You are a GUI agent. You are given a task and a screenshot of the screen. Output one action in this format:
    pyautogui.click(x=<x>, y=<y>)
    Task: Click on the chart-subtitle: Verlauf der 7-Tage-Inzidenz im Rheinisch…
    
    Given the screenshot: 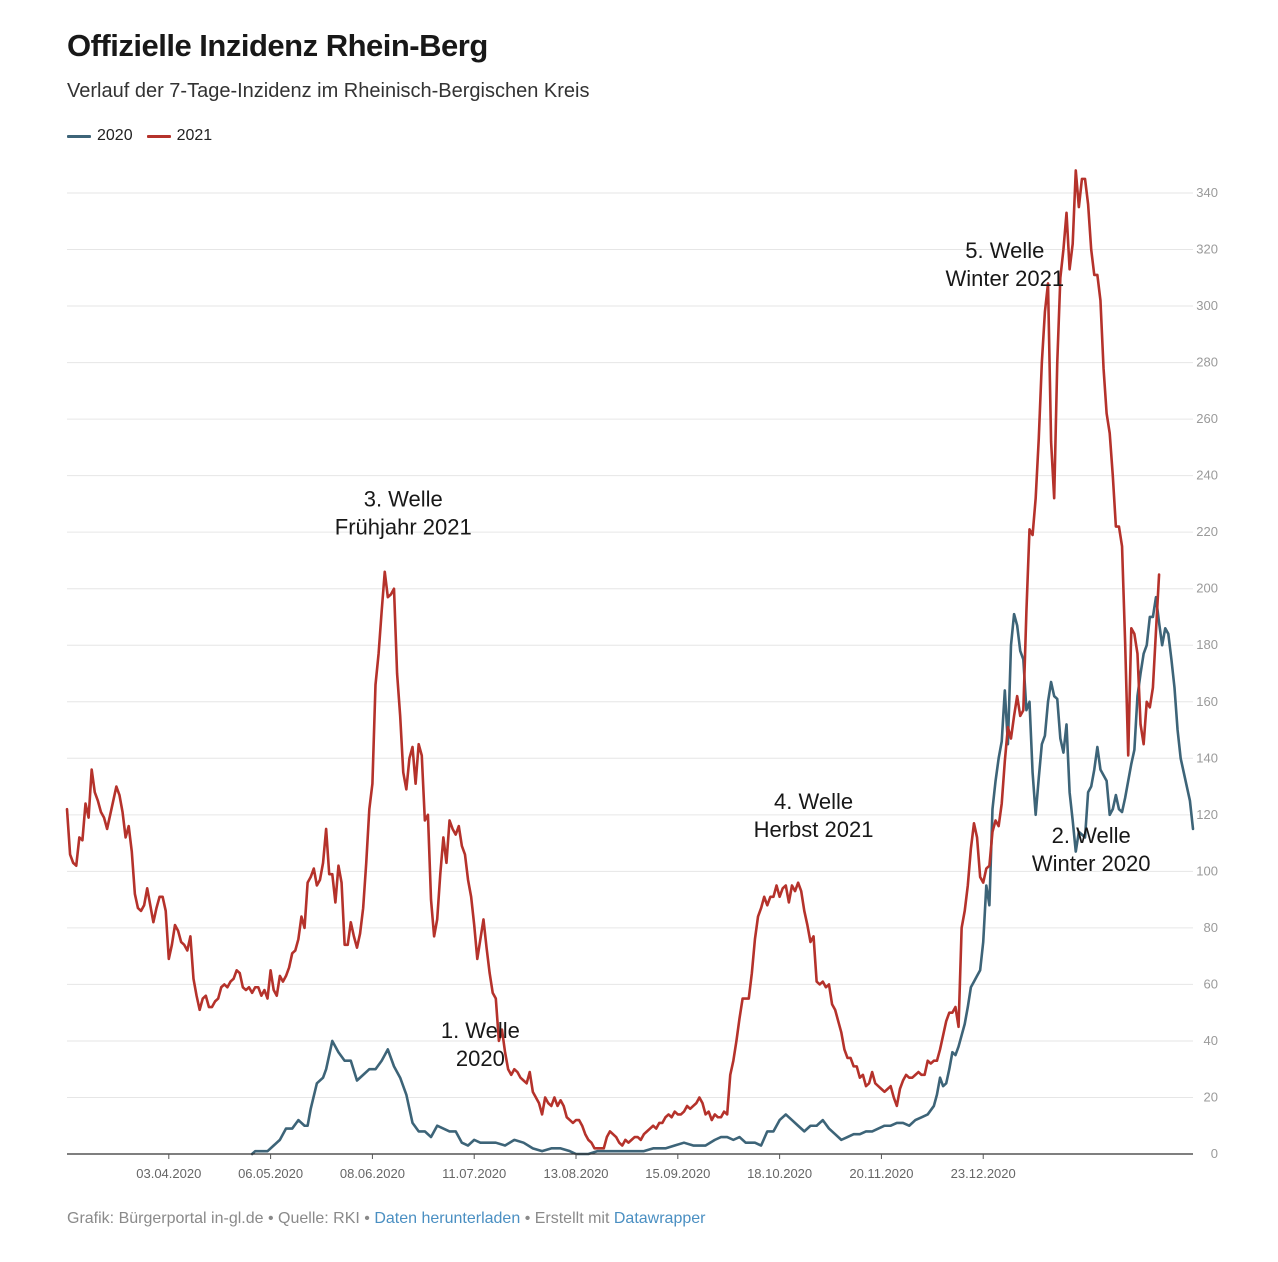 What is the action you would take?
    pyautogui.click(x=328, y=91)
    